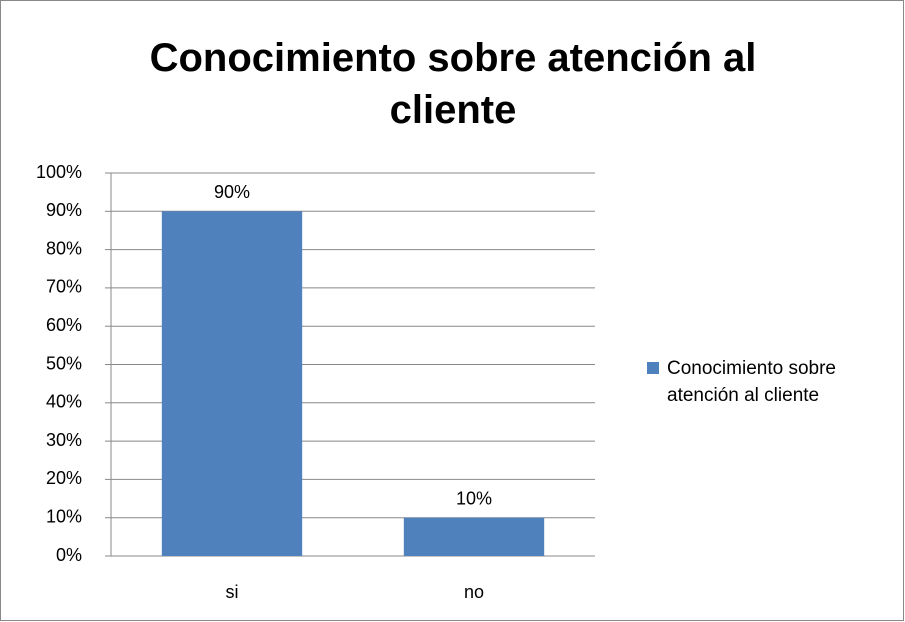 The height and width of the screenshot is (622, 905). I want to click on y-tick-label: 100%, so click(59, 172).